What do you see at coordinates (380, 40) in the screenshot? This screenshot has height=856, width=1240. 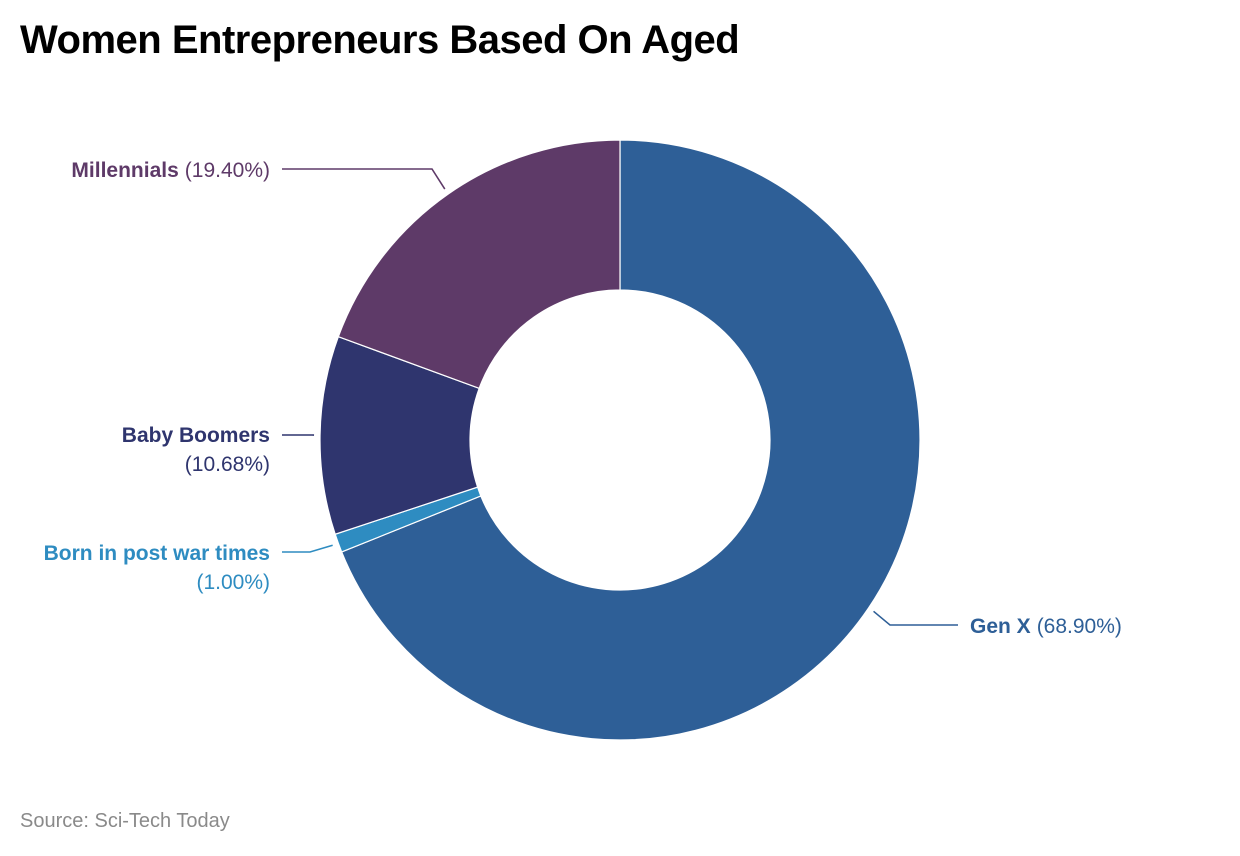 I see `chart-title: Women Entrepreneurs Based On Aged` at bounding box center [380, 40].